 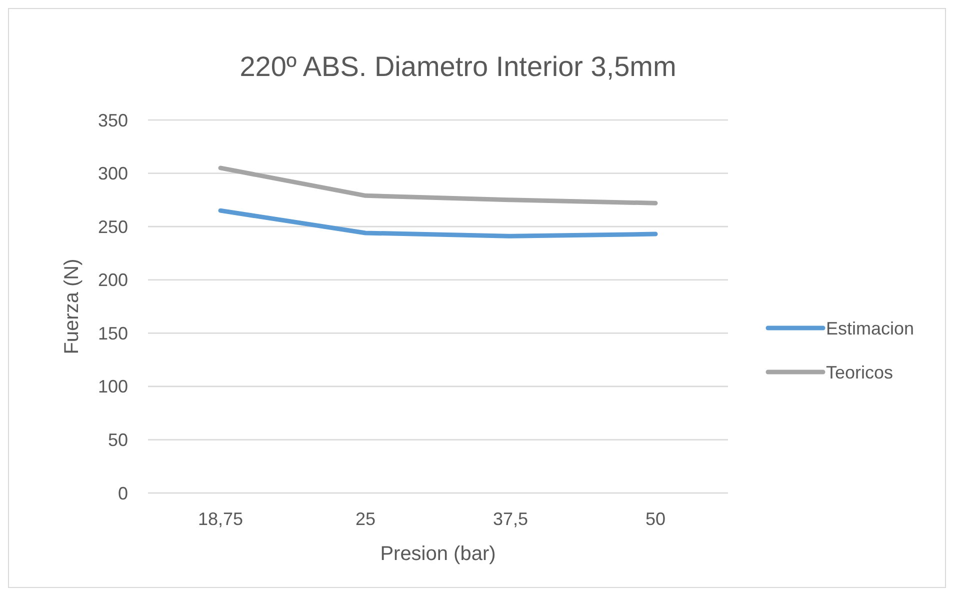 What do you see at coordinates (655, 519) in the screenshot?
I see `x-tick-label: 50` at bounding box center [655, 519].